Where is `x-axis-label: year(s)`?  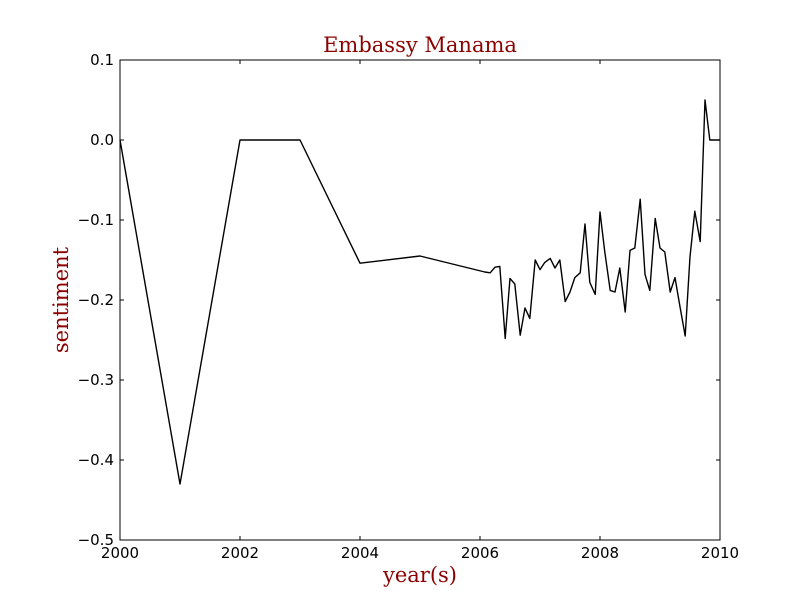 x-axis-label: year(s) is located at coordinates (419, 575).